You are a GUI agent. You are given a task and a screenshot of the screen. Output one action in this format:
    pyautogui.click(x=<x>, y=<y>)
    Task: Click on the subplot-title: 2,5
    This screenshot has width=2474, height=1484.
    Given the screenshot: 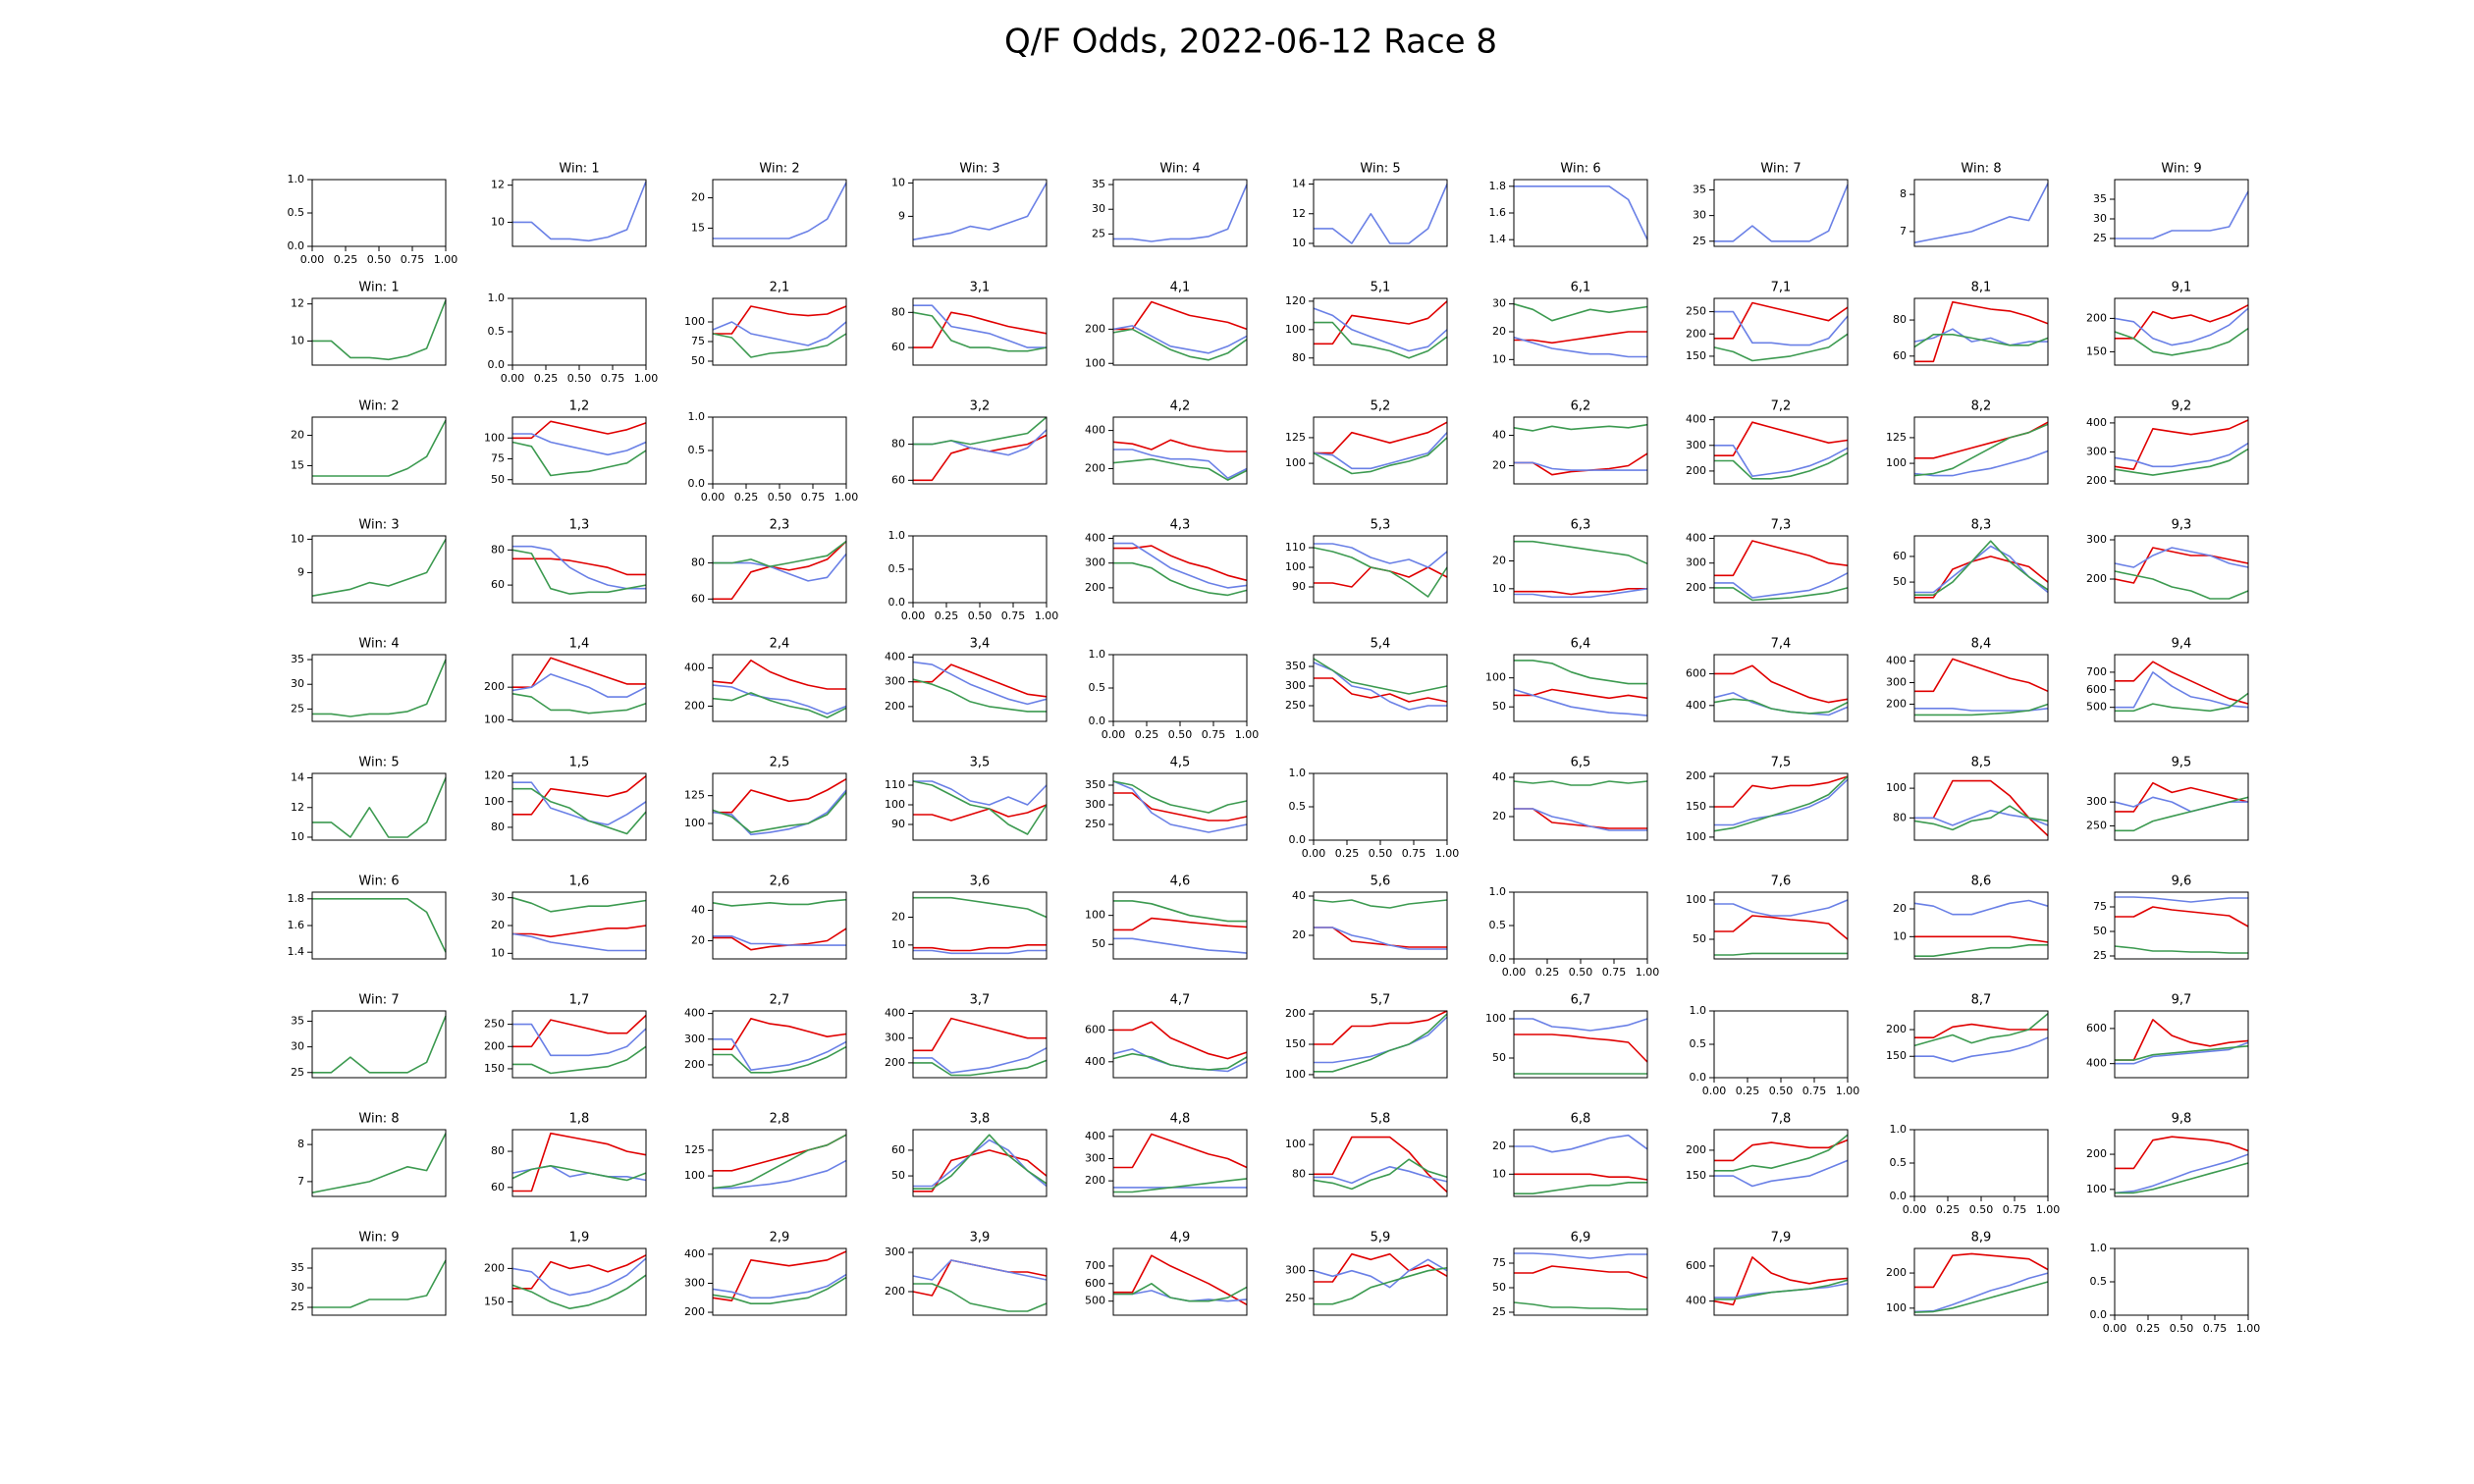 What is the action you would take?
    pyautogui.click(x=780, y=763)
    